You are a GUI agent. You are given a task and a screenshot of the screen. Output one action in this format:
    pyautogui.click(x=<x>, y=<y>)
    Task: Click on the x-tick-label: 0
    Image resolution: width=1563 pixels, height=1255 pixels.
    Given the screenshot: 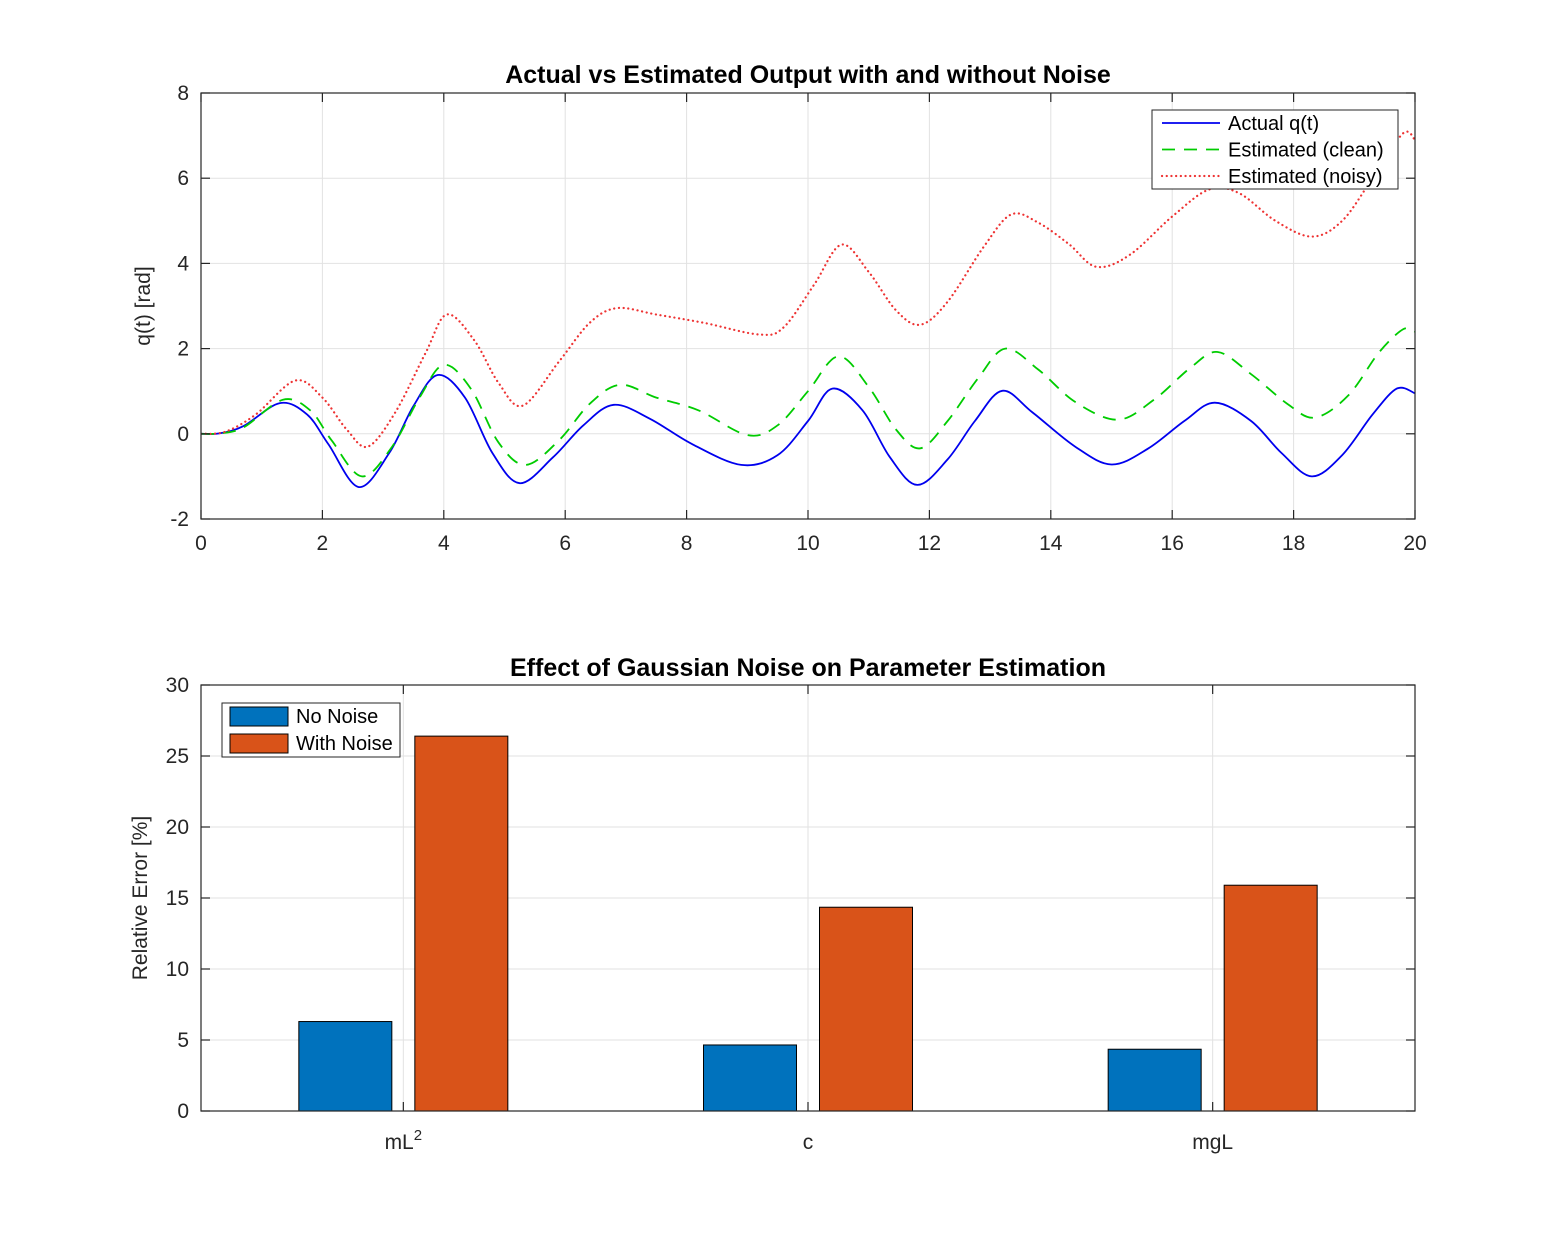 What is the action you would take?
    pyautogui.click(x=201, y=543)
    